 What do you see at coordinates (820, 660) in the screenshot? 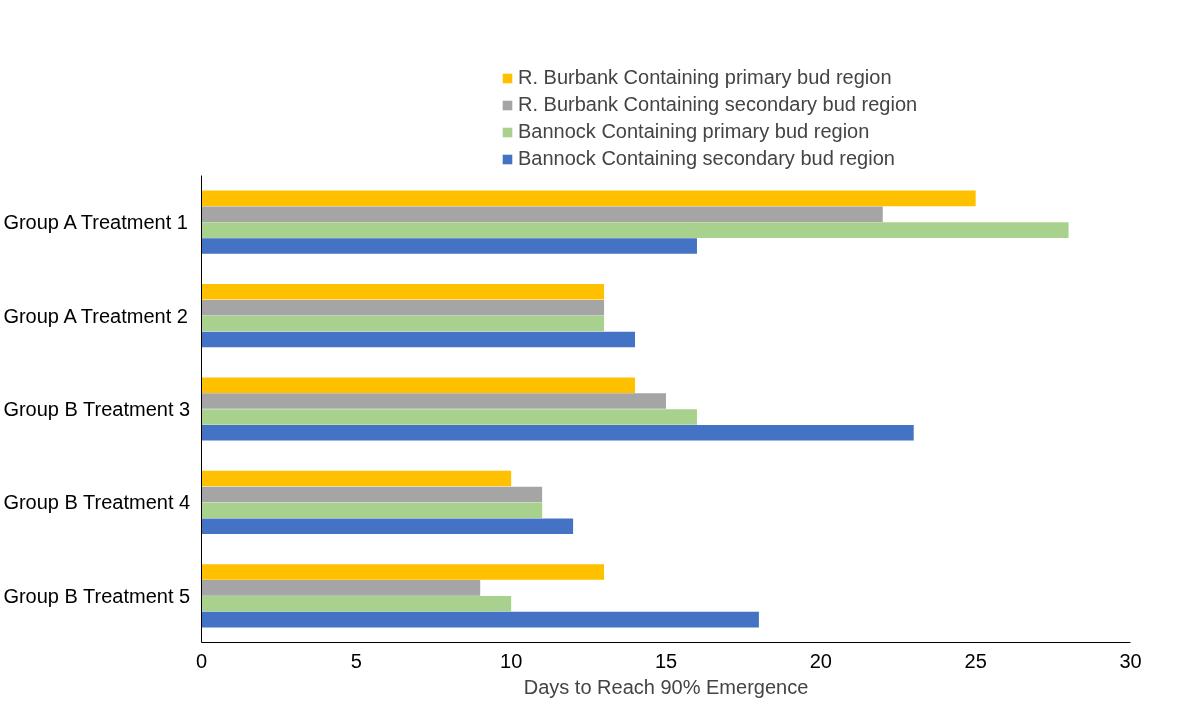
I see `x-tick-label: 20` at bounding box center [820, 660].